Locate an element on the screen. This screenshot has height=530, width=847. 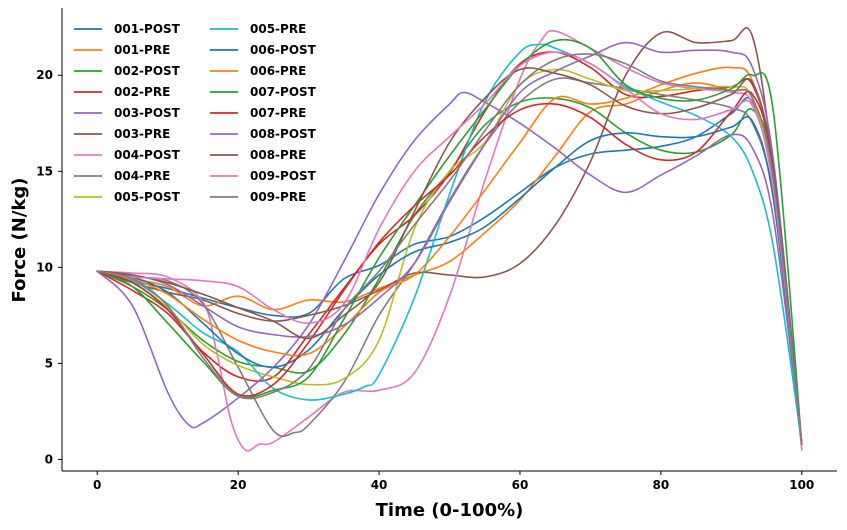
x-tick-label: 60 is located at coordinates (520, 485).